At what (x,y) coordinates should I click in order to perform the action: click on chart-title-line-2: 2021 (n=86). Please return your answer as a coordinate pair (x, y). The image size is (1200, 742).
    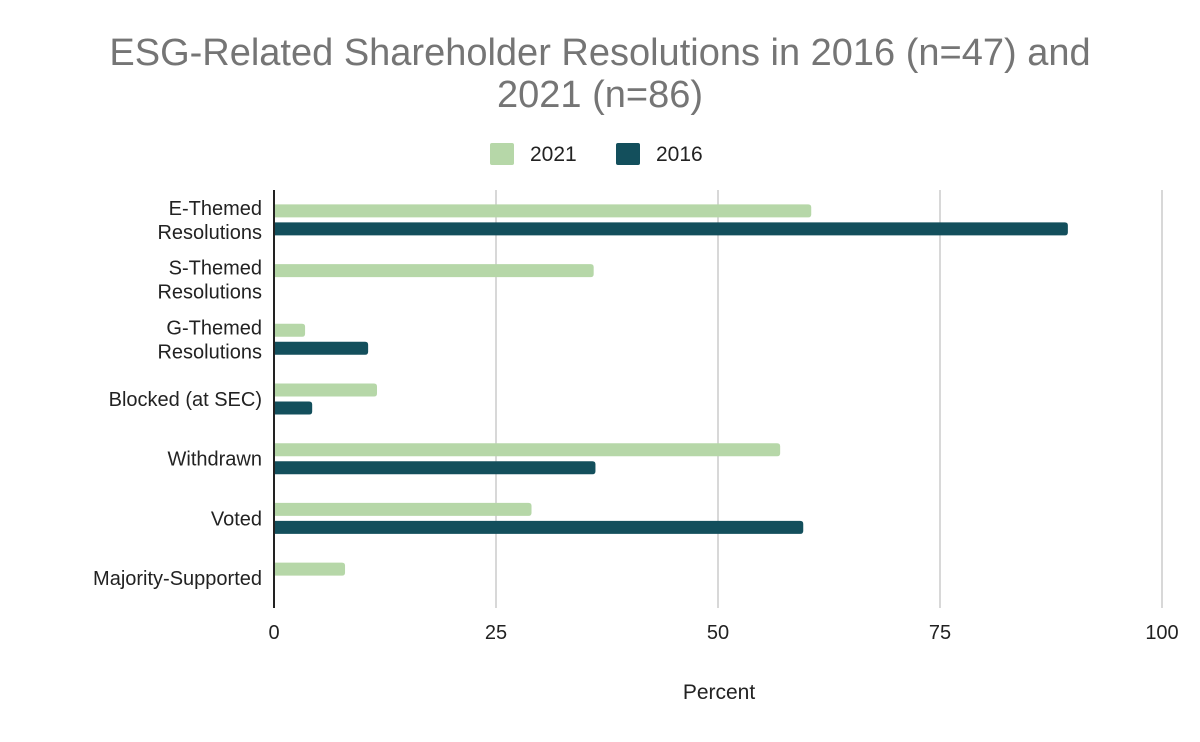
    Looking at the image, I should click on (600, 95).